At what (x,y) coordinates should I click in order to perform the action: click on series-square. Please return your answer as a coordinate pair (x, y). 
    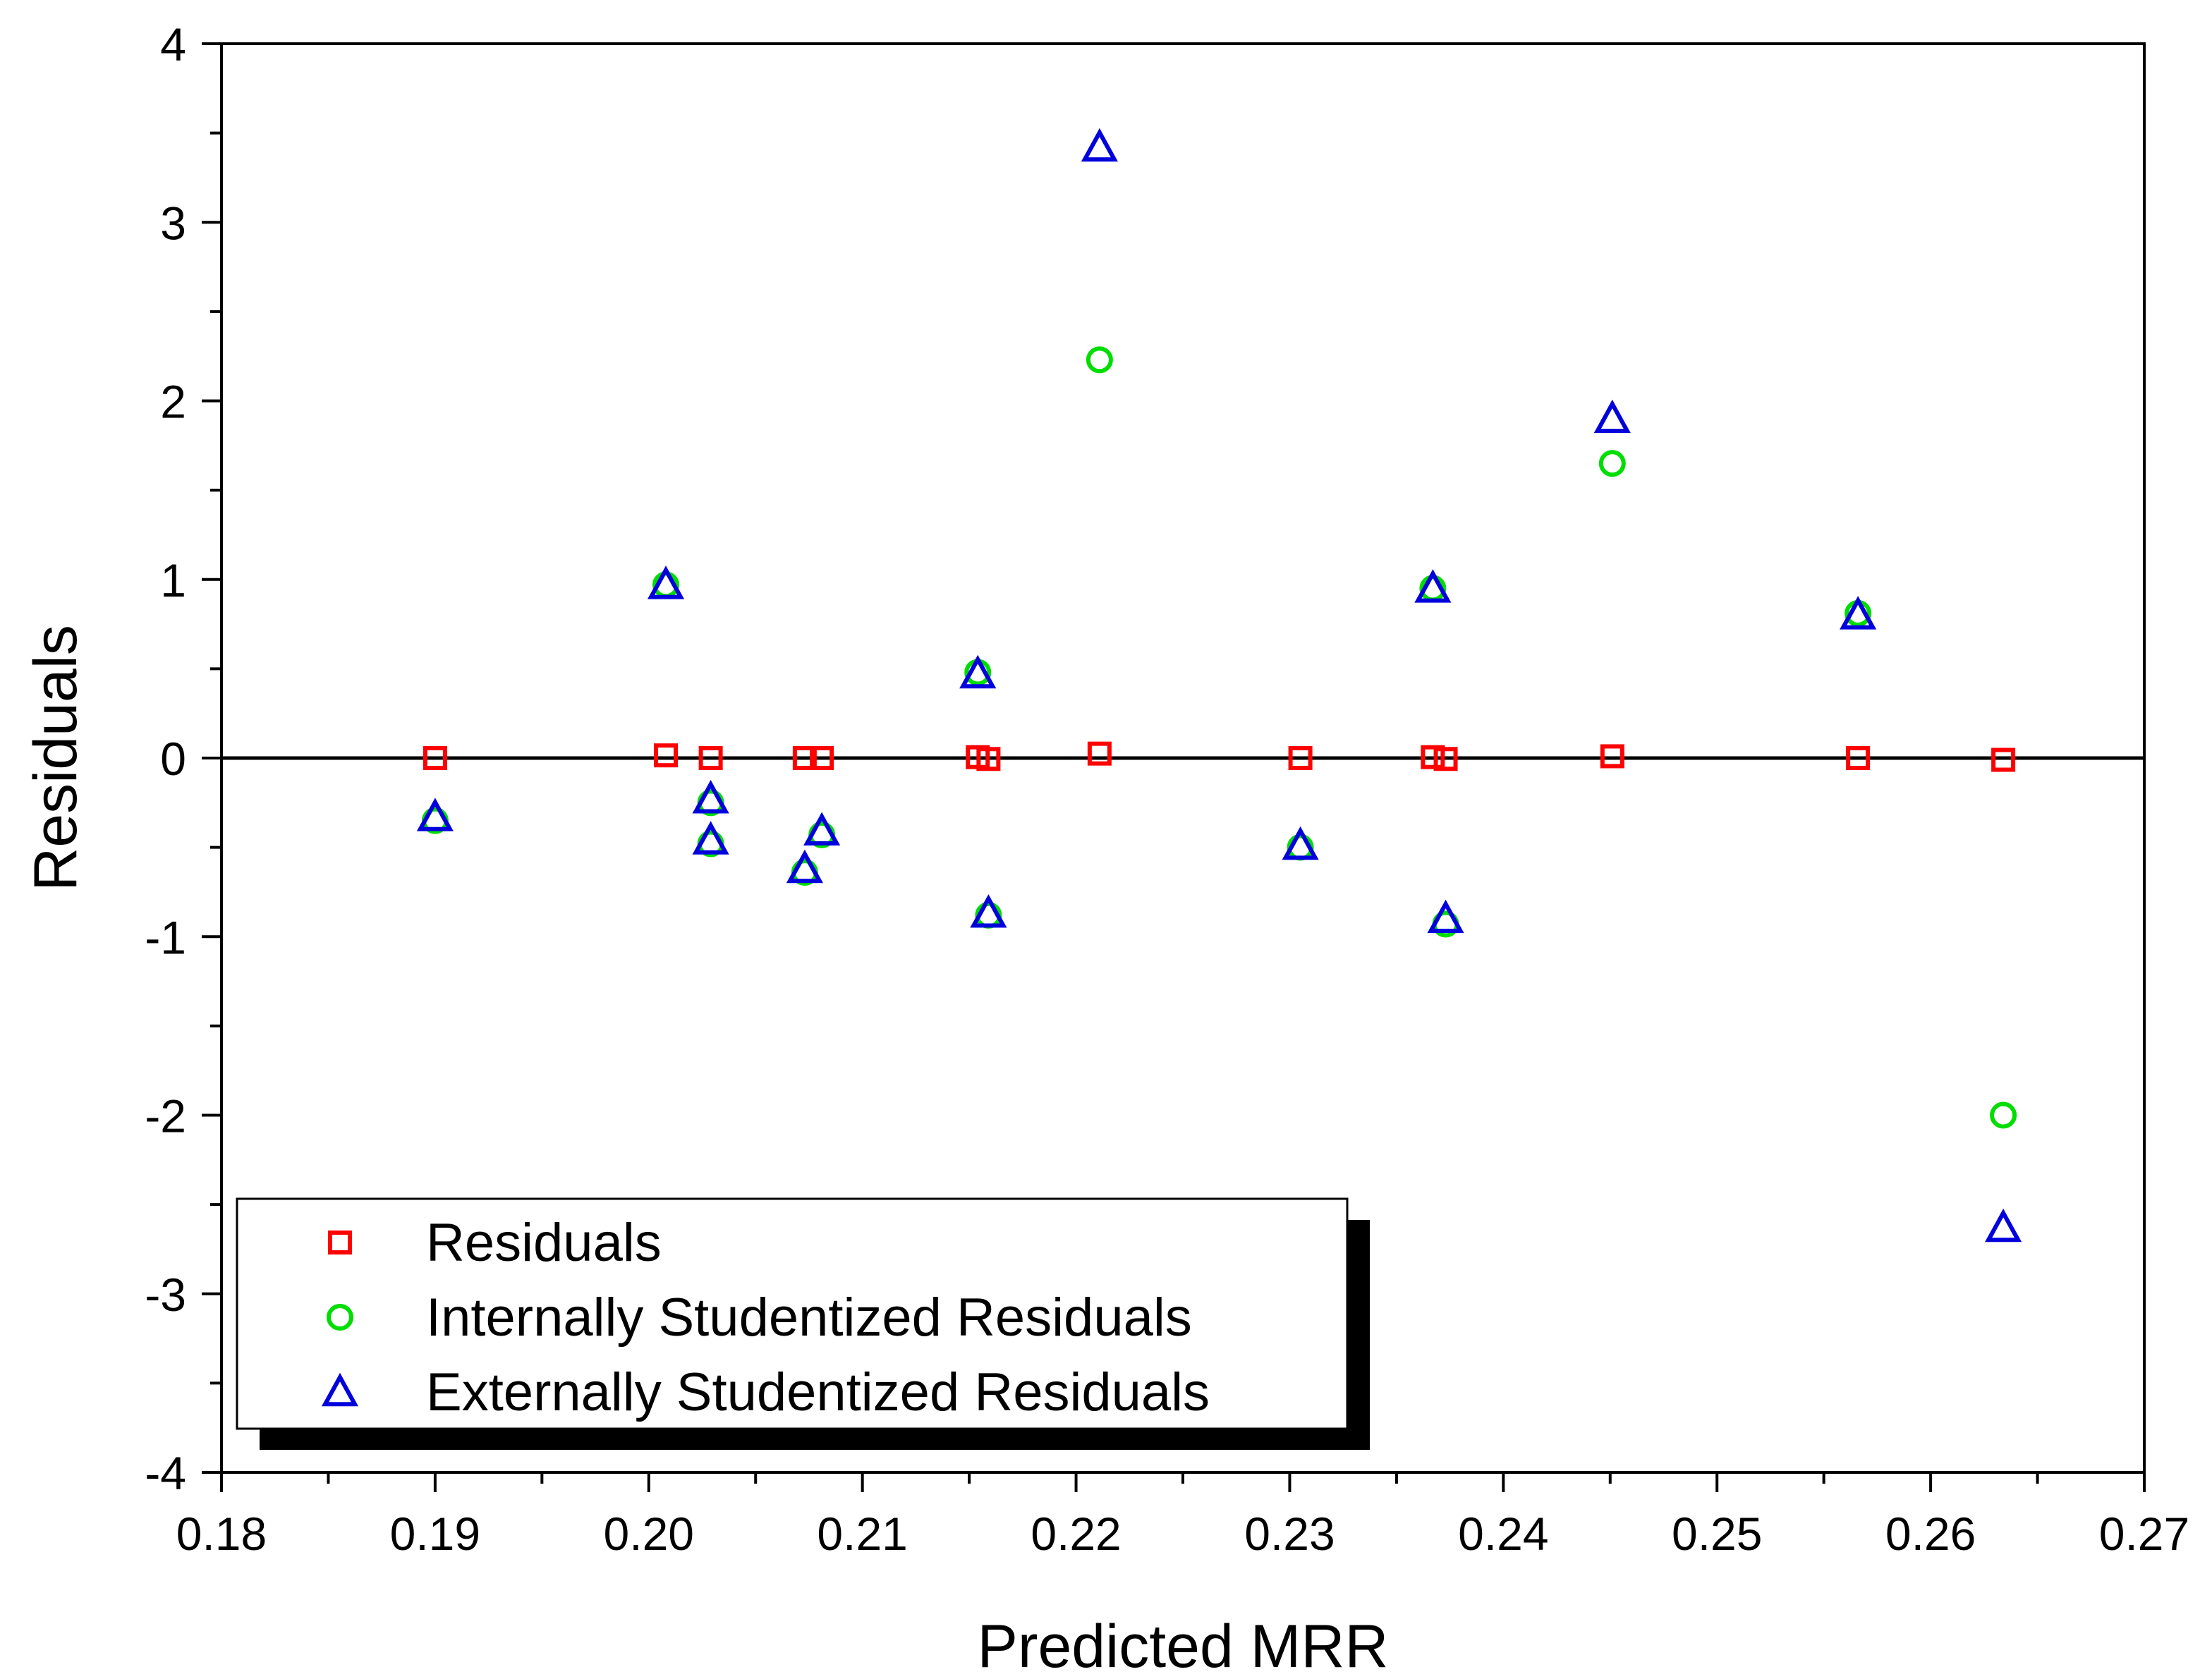
    Looking at the image, I should click on (1219, 756).